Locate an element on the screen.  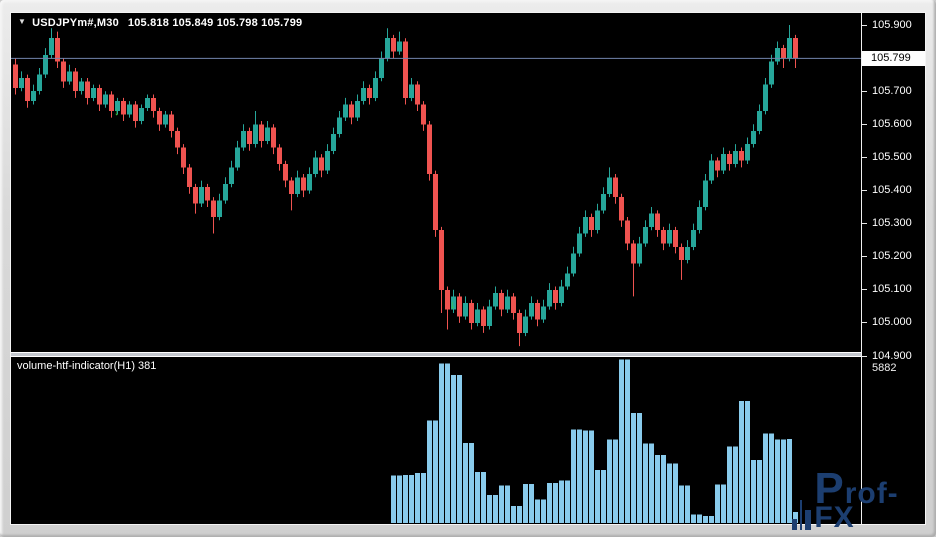
indicator-name: volume-htf-indicator(H1) is located at coordinates (76, 366).